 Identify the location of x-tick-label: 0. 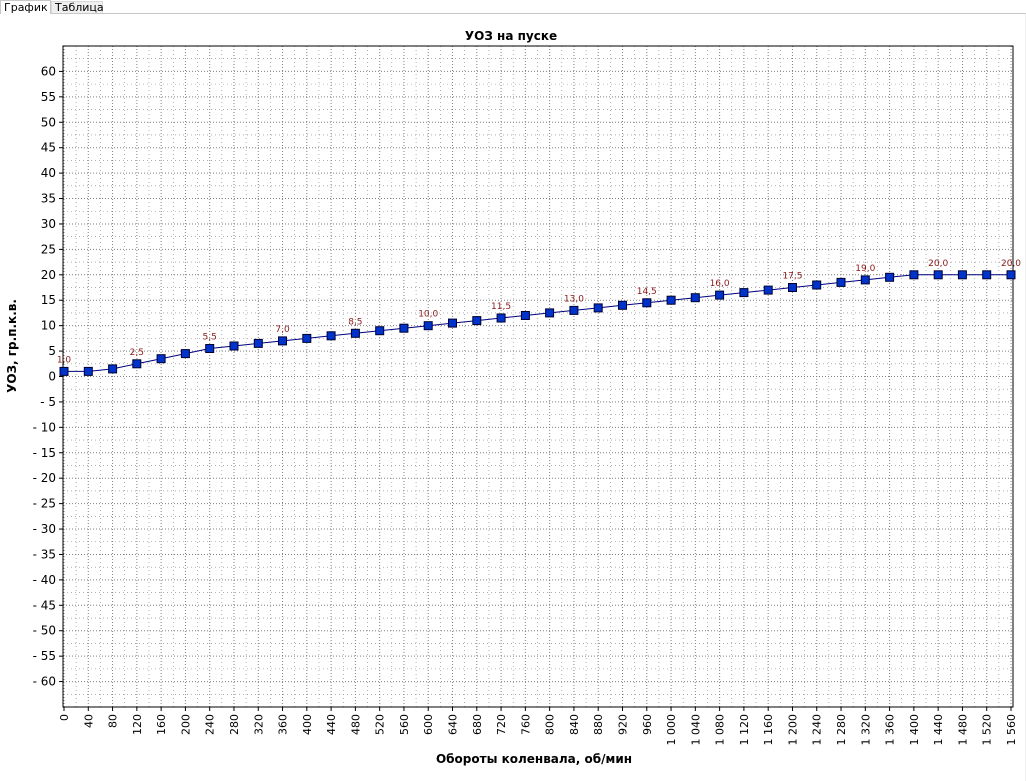
(64, 717).